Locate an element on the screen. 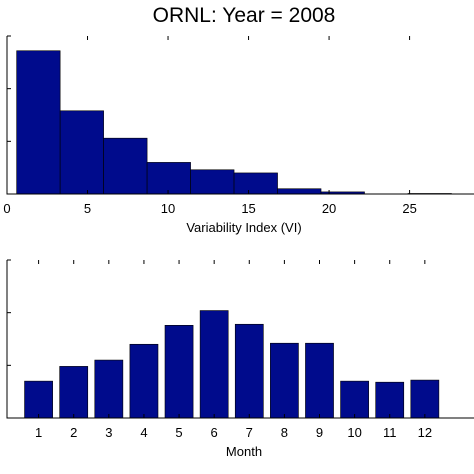  x-tick-label: 6 is located at coordinates (214, 432).